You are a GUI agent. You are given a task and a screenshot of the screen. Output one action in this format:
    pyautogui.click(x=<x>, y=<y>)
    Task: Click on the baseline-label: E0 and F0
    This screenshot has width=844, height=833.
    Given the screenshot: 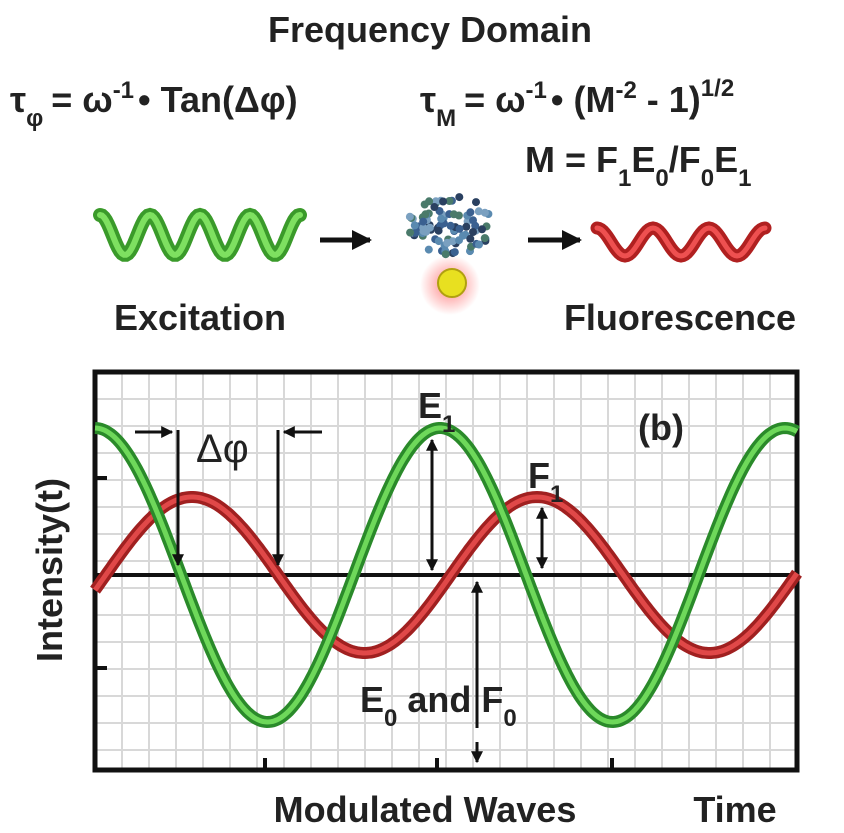 What is the action you would take?
    pyautogui.click(x=438, y=705)
    